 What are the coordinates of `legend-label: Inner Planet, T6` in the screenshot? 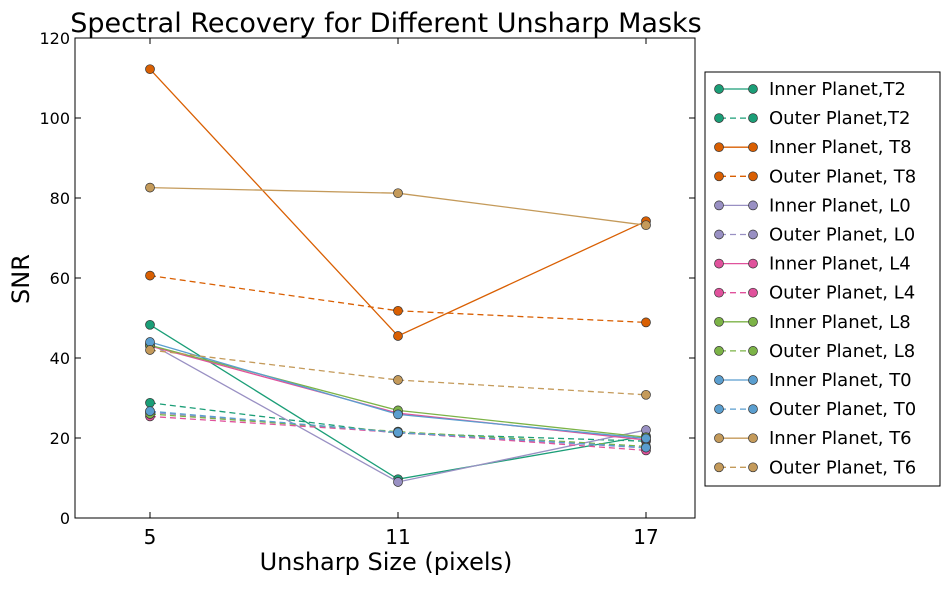 It's located at (840, 438).